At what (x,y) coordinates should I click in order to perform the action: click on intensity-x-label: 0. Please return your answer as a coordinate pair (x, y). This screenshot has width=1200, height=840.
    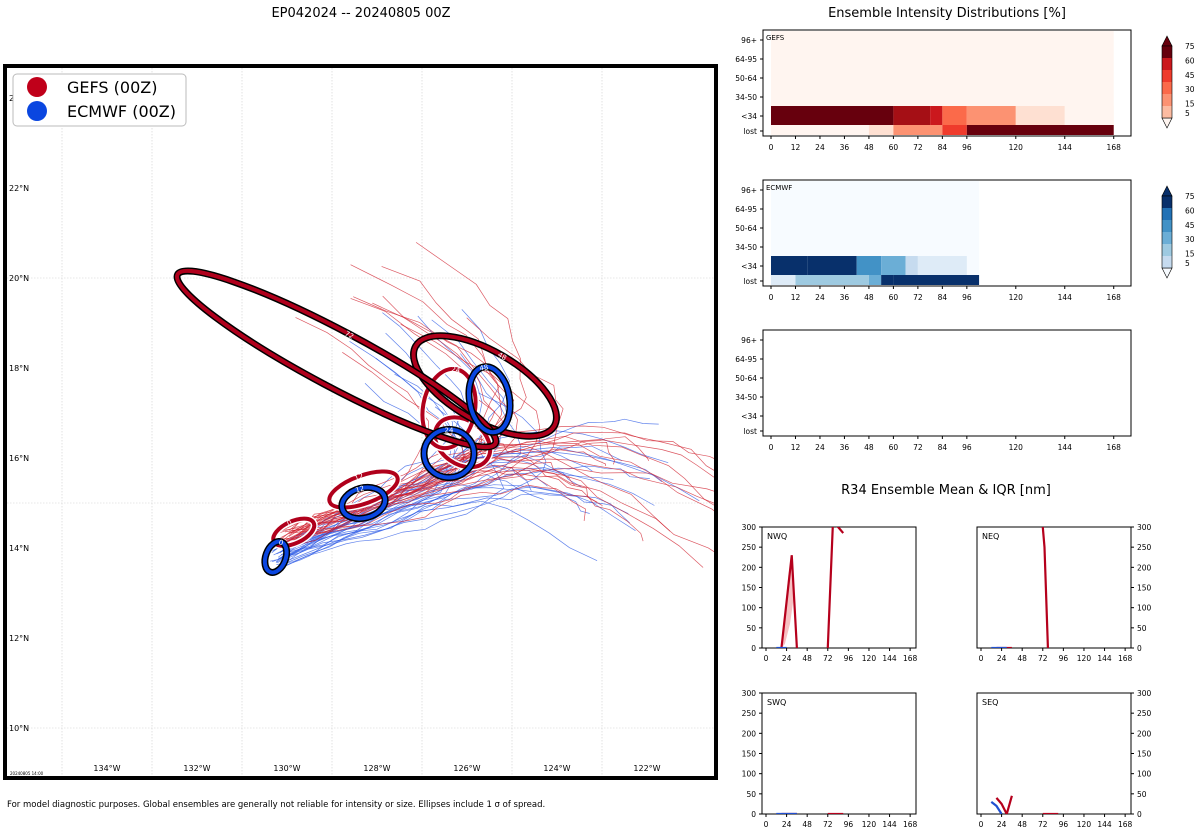
    Looking at the image, I should click on (771, 297).